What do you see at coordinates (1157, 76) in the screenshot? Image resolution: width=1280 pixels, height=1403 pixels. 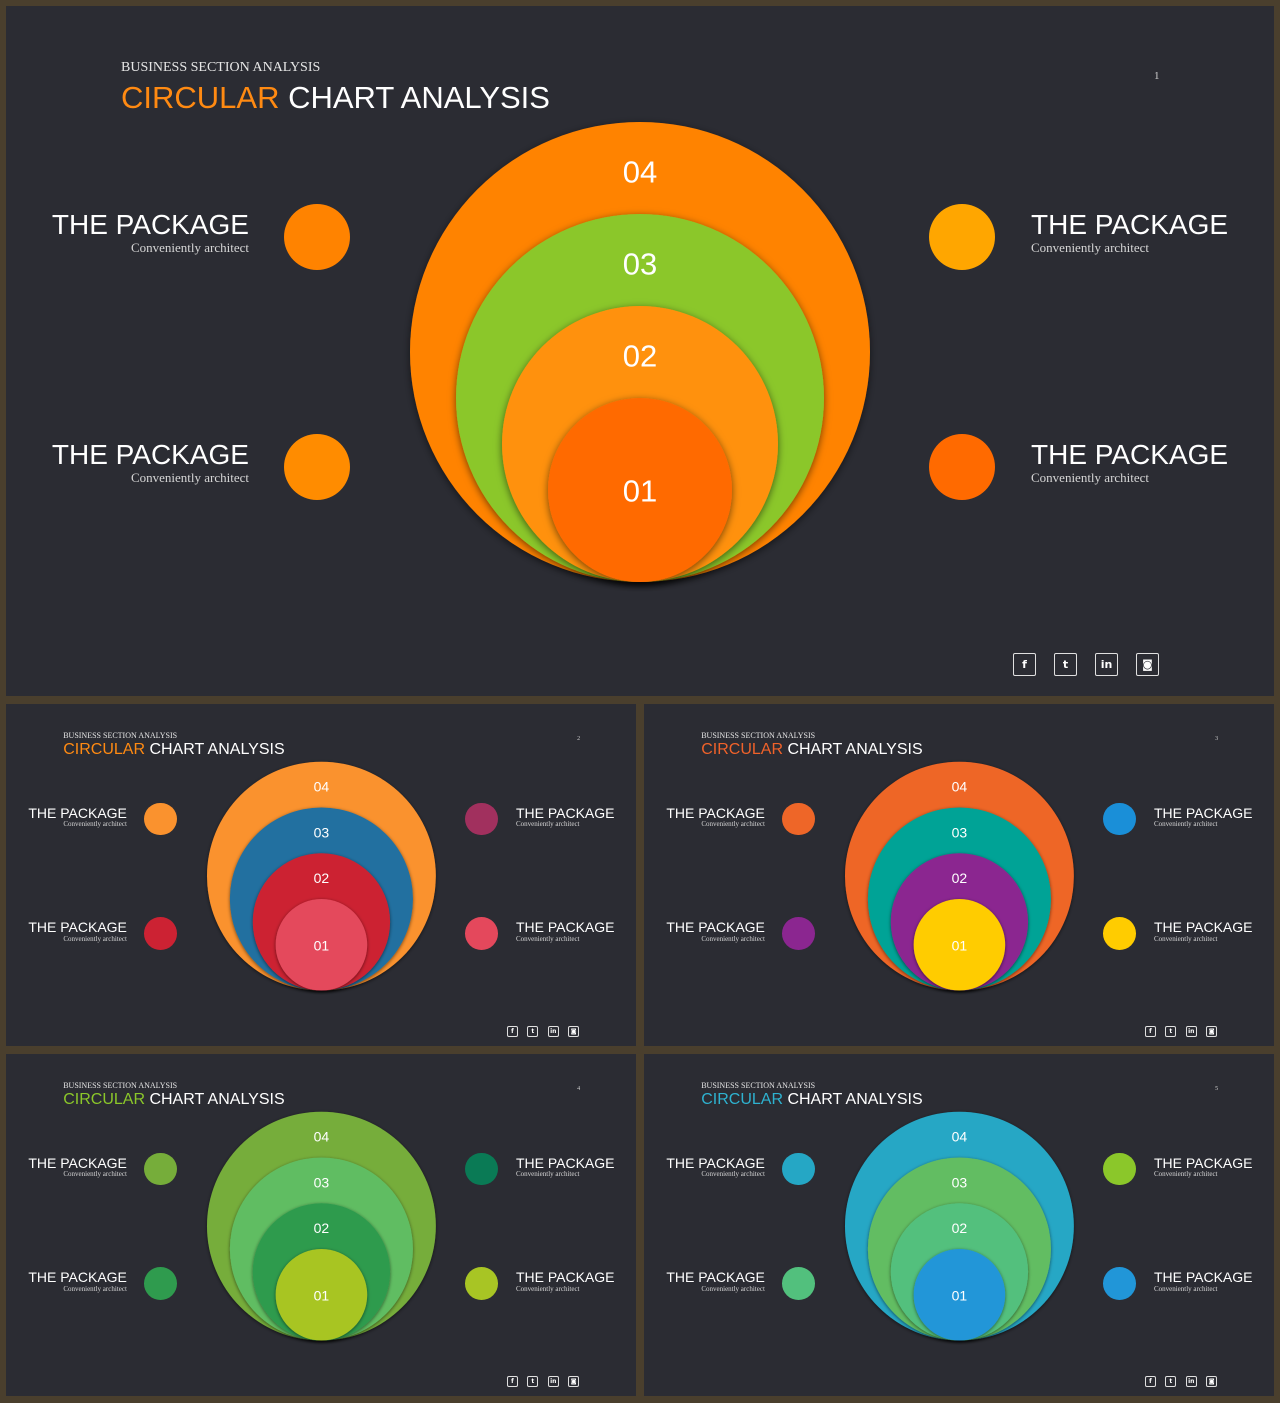 I see `page-number: 1` at bounding box center [1157, 76].